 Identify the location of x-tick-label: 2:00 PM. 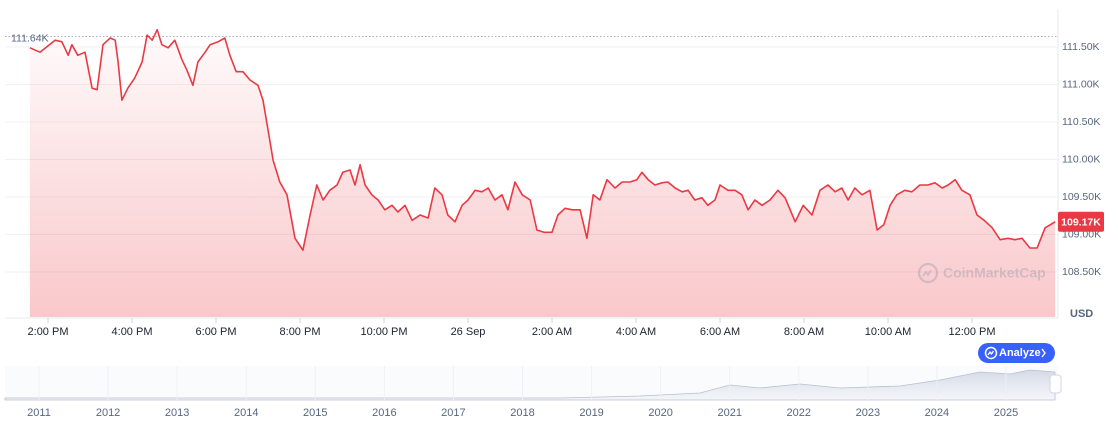
(48, 332).